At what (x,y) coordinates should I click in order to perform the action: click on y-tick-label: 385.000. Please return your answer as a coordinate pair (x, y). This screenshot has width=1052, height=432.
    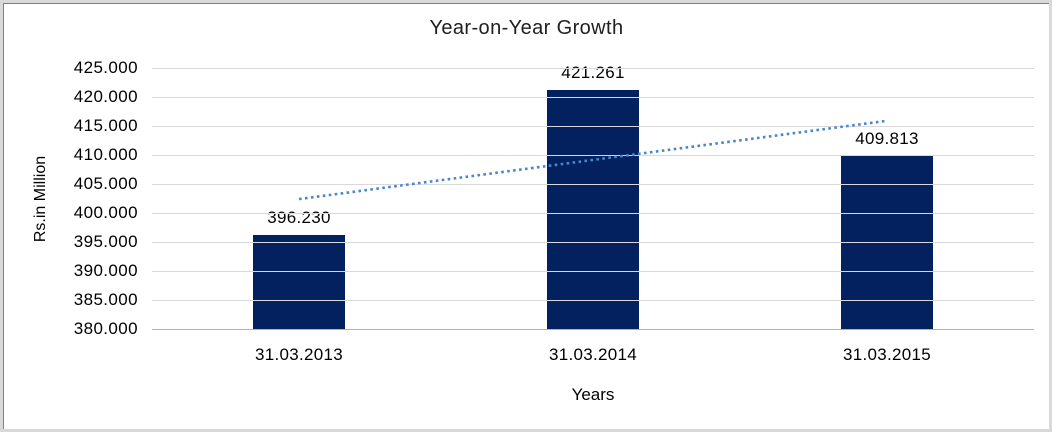
    Looking at the image, I should click on (105, 299).